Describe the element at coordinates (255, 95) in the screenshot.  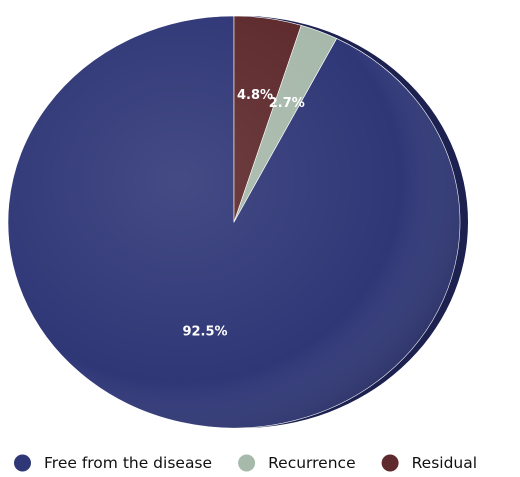
I see `slice-value-label-residual: 4.8%` at that location.